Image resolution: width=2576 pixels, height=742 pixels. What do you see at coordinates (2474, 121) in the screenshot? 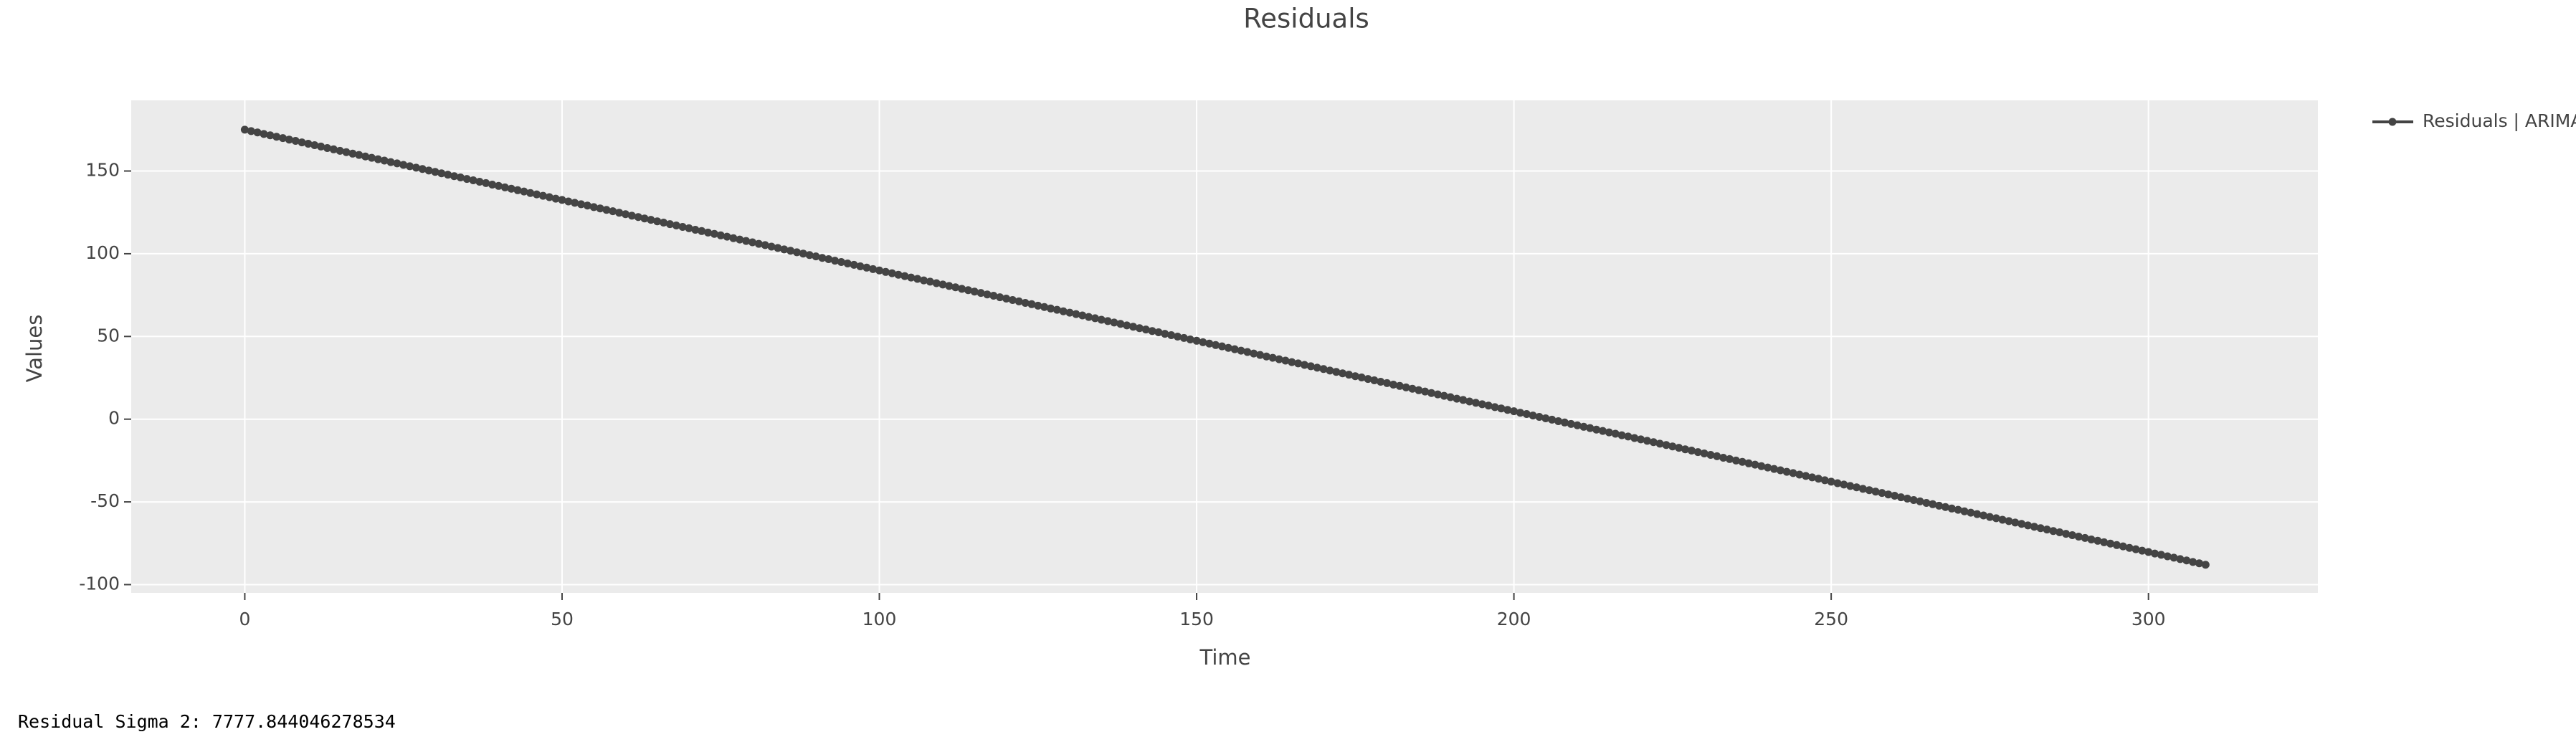
I see `legend: Residuals | ARIMA` at bounding box center [2474, 121].